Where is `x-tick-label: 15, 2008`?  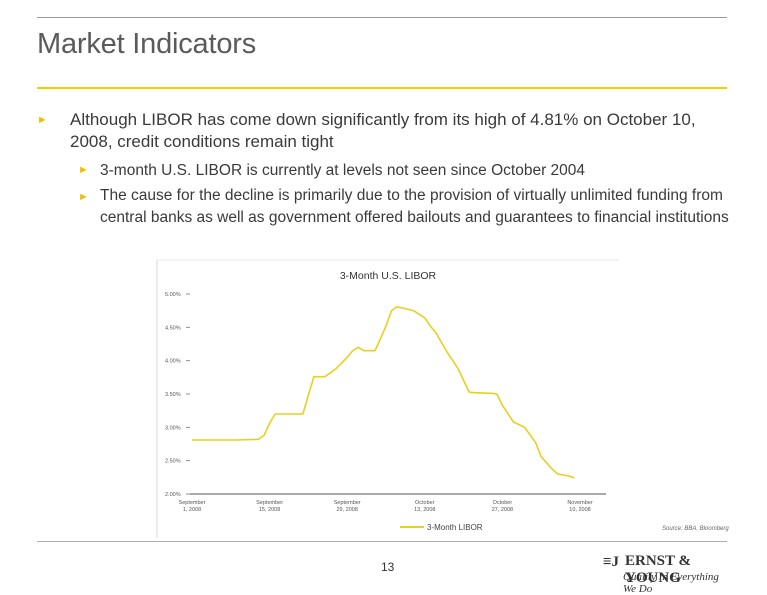
x-tick-label: 15, 2008 is located at coordinates (269, 510).